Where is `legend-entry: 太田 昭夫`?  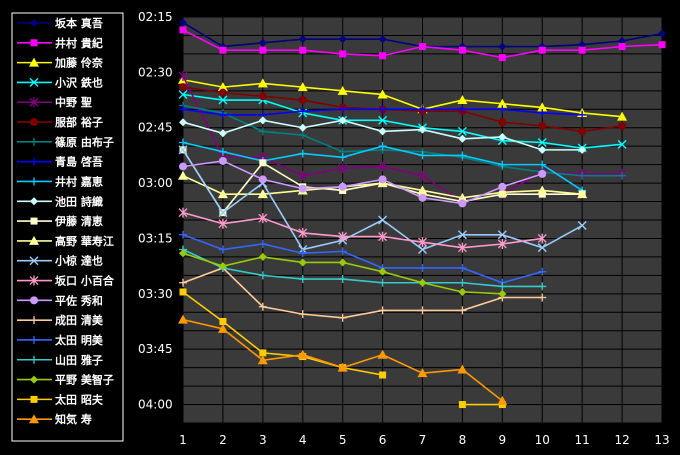
legend-entry: 太田 昭夫 is located at coordinates (60, 399).